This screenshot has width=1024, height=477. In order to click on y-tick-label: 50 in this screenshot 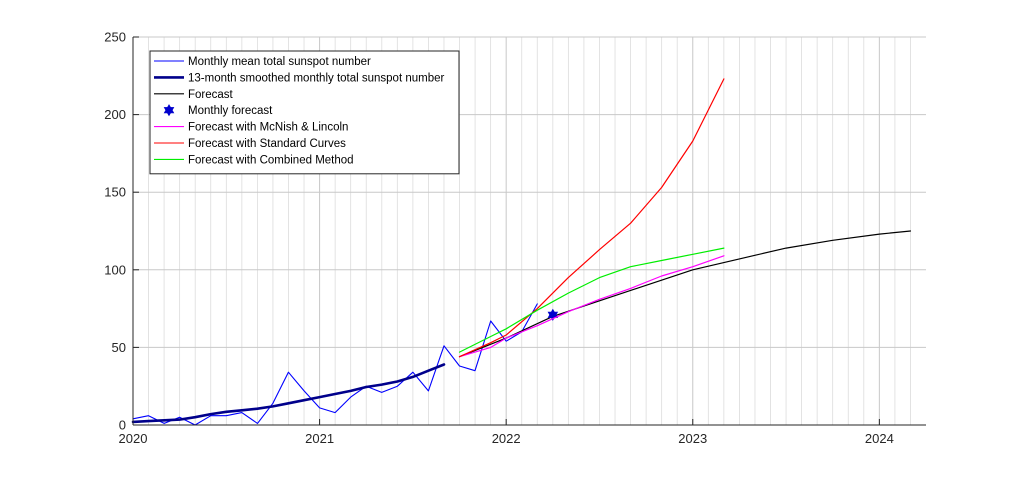, I will do `click(119, 347)`.